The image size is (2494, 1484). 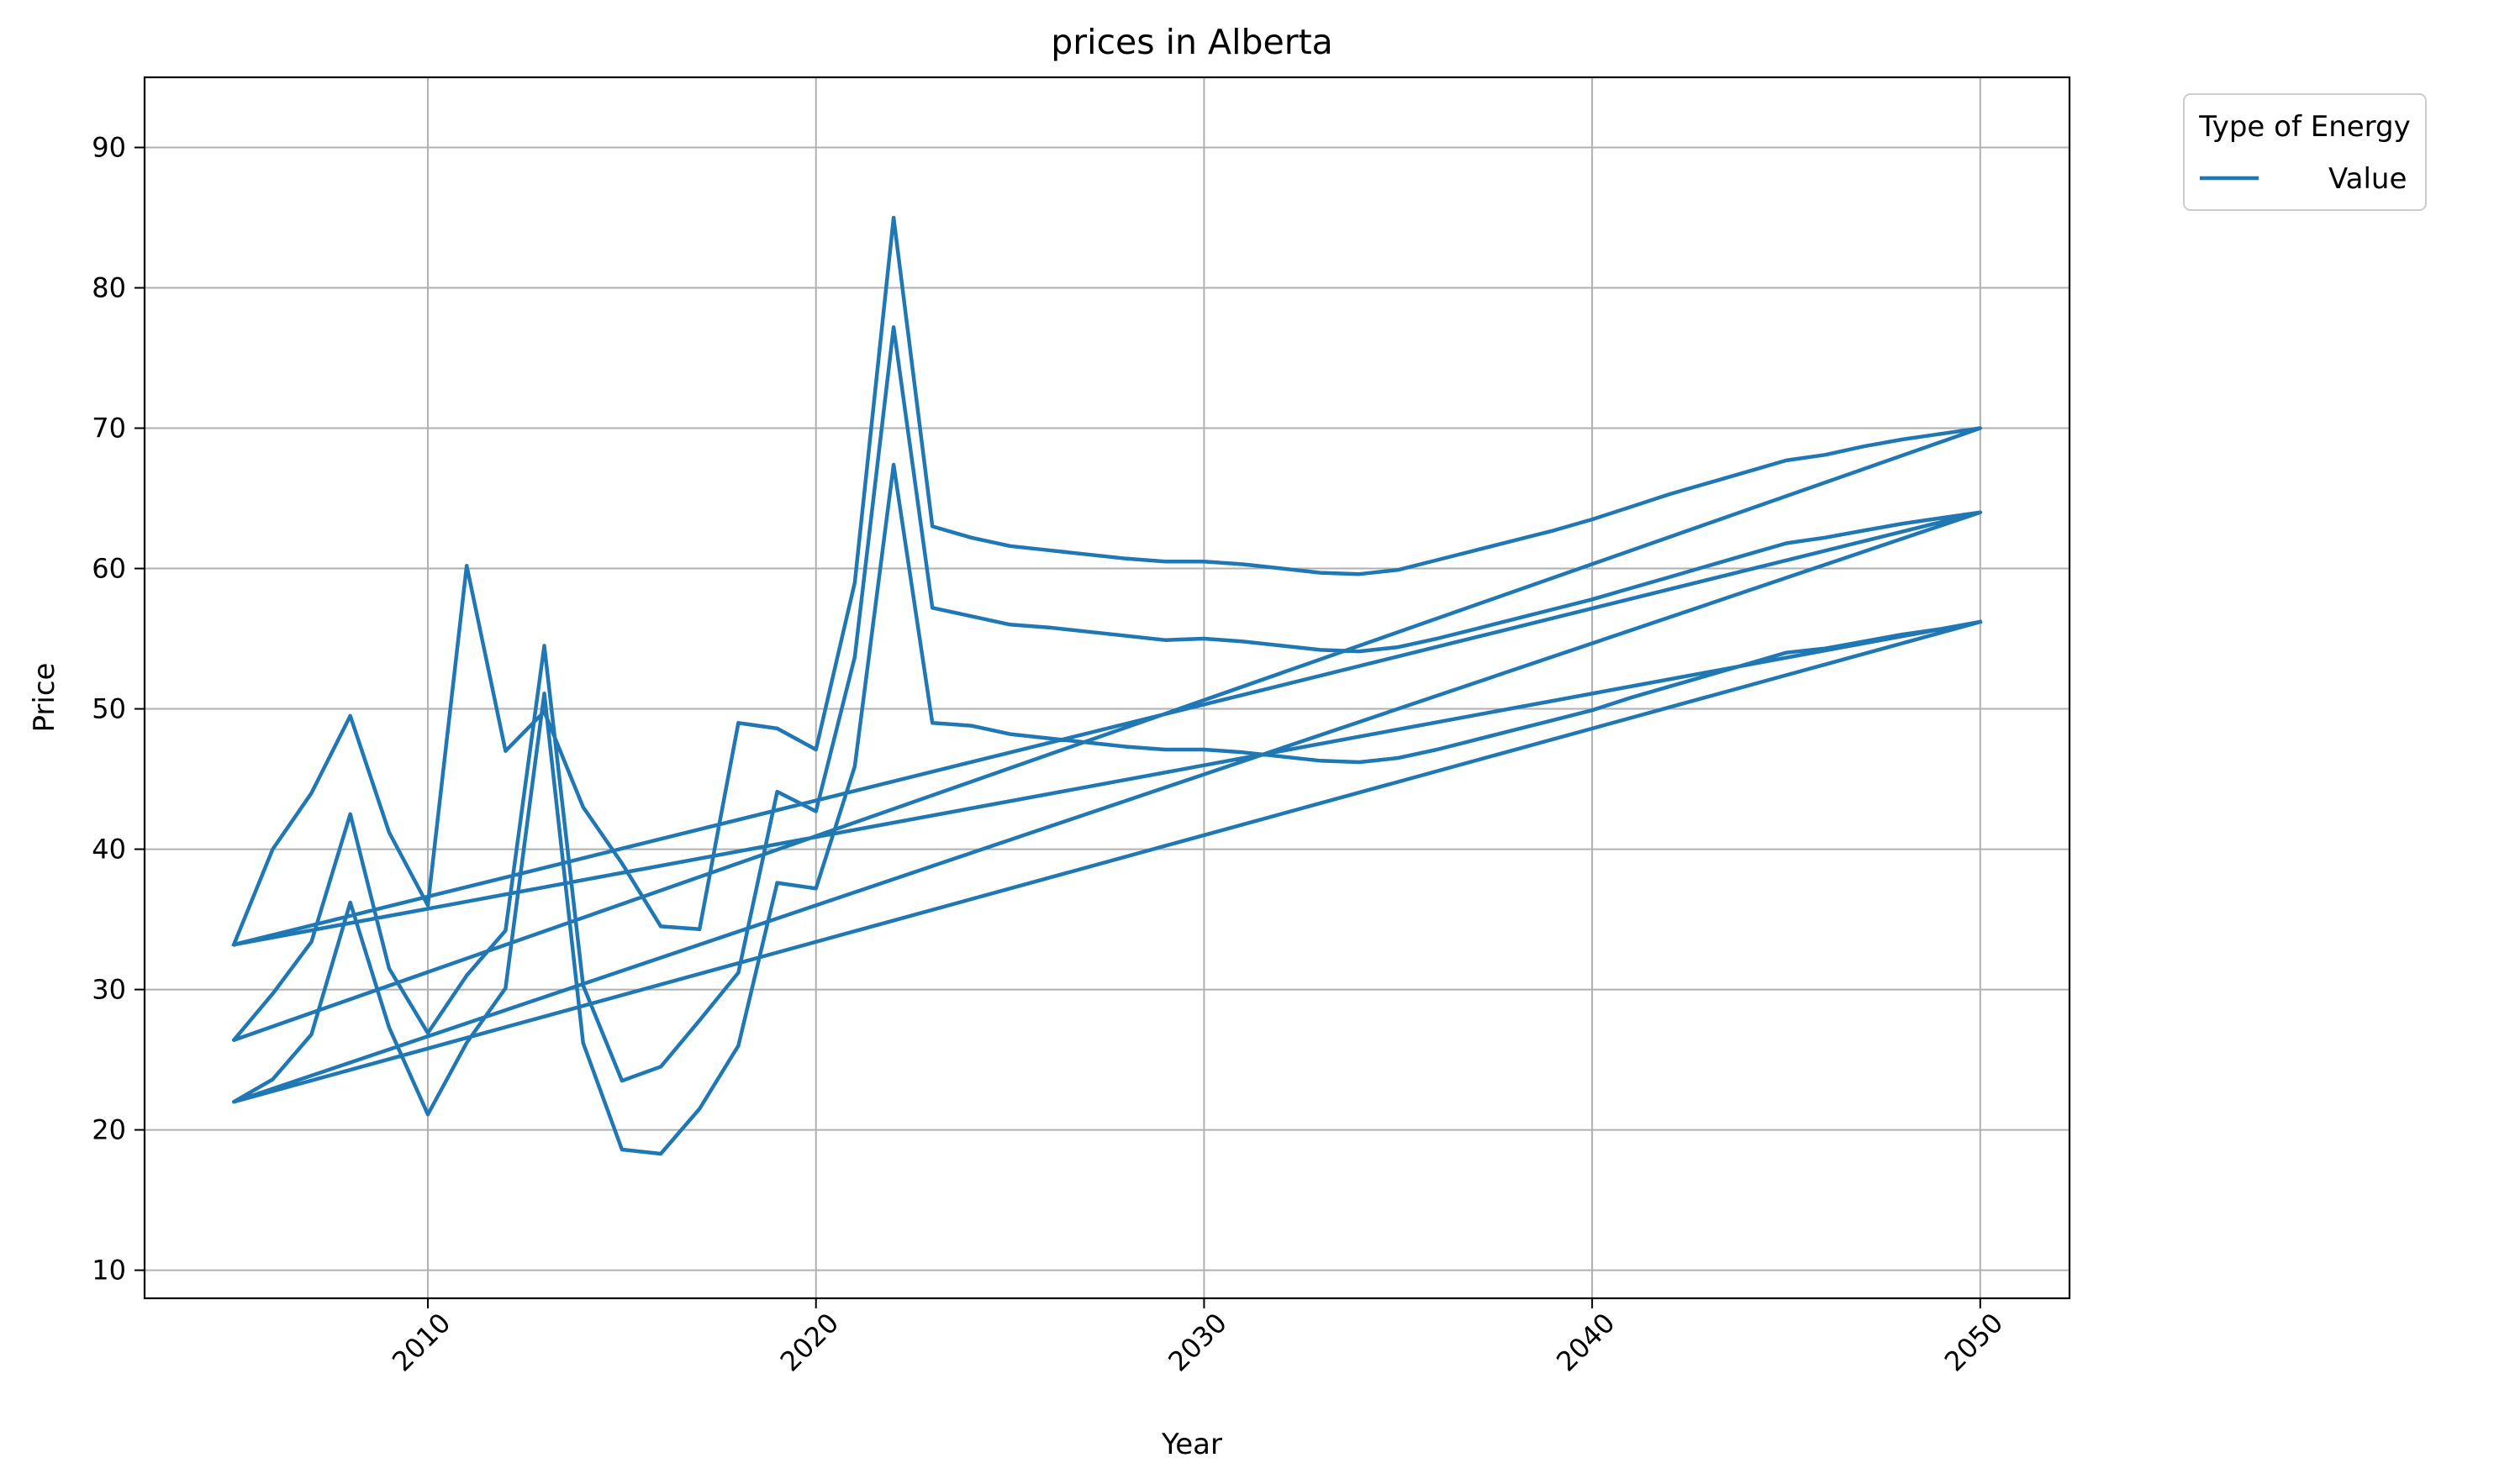 What do you see at coordinates (2367, 179) in the screenshot?
I see `legend-entry-value: Value` at bounding box center [2367, 179].